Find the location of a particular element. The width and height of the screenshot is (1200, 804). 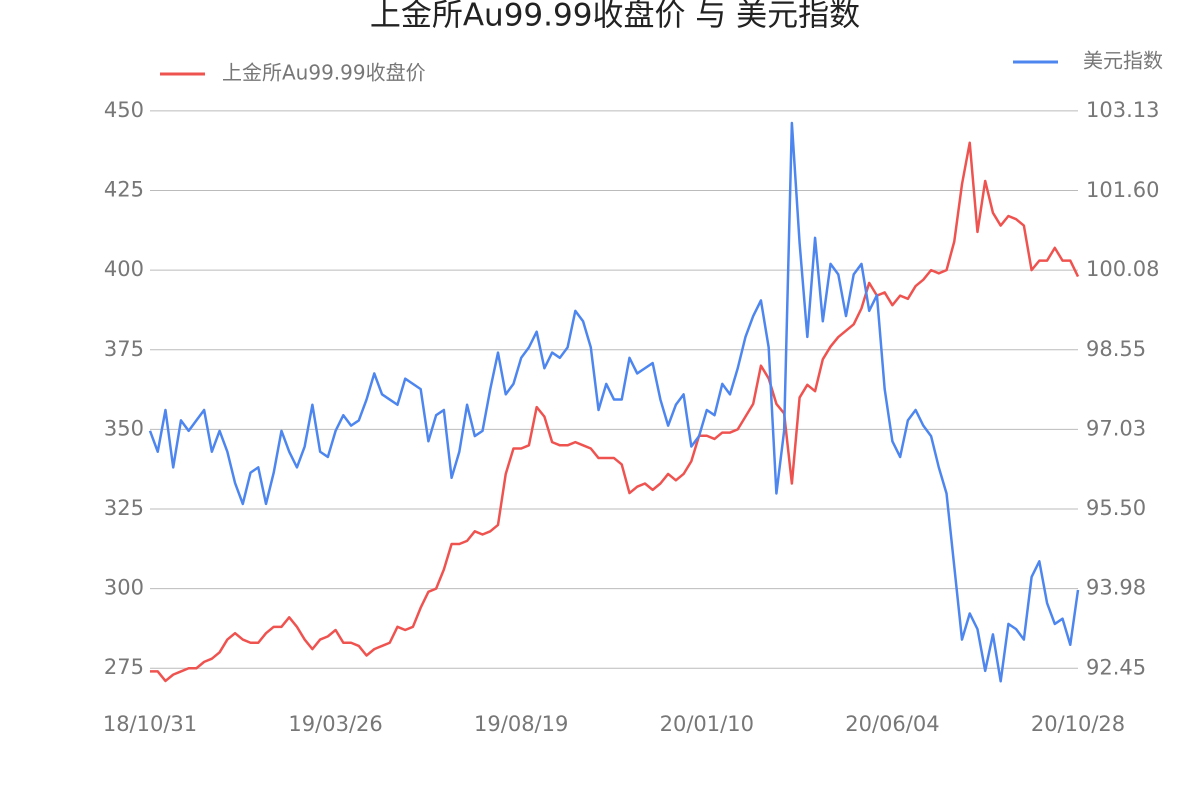

y-tick-label: 325 is located at coordinates (124, 508).